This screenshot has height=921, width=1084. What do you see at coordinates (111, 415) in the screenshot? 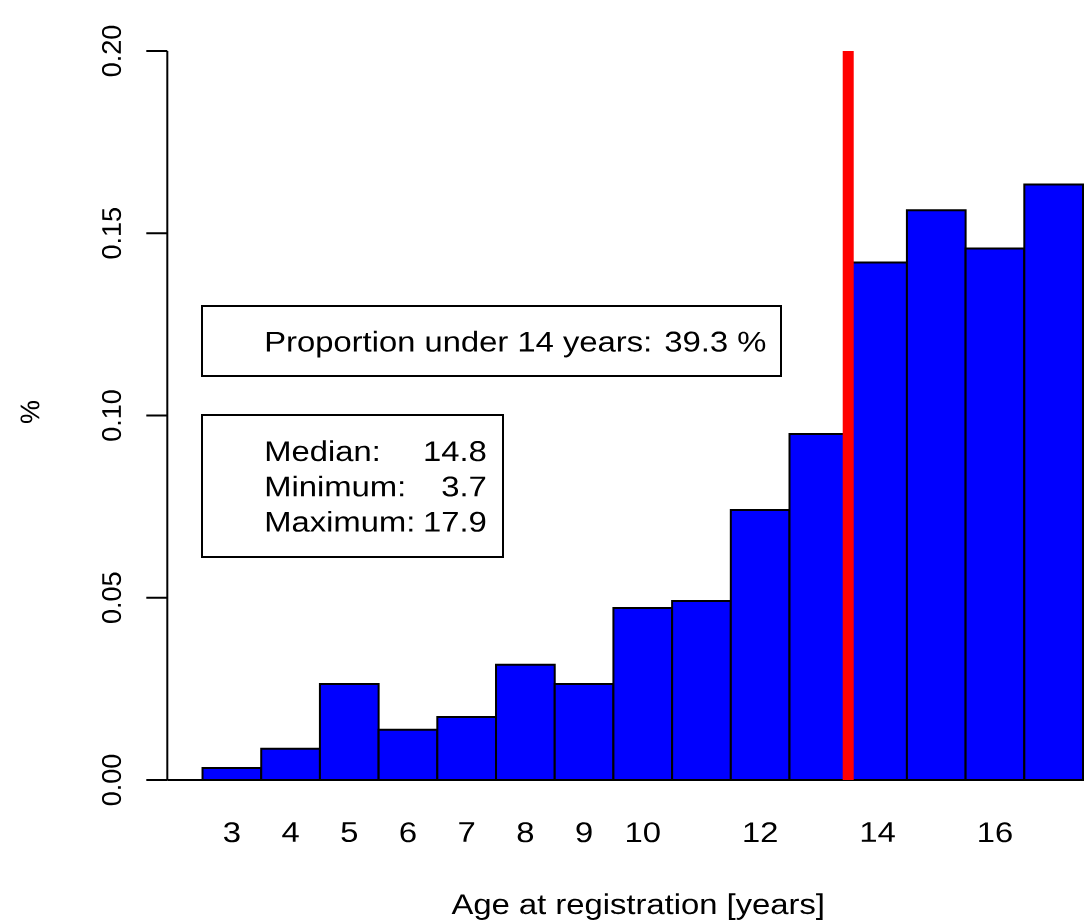
I see `y-tick-label: 0.10` at bounding box center [111, 415].